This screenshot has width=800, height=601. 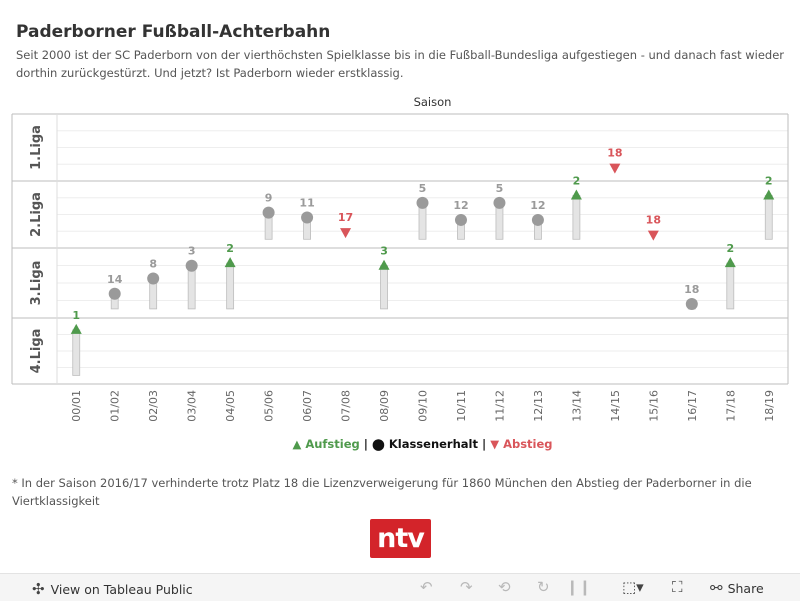 What do you see at coordinates (499, 406) in the screenshot?
I see `x-tick-label: 11/12` at bounding box center [499, 406].